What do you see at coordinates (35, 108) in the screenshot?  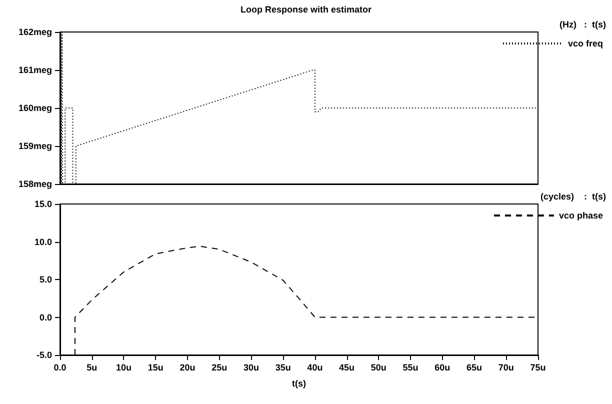 I see `y-tick-label: 160meg` at bounding box center [35, 108].